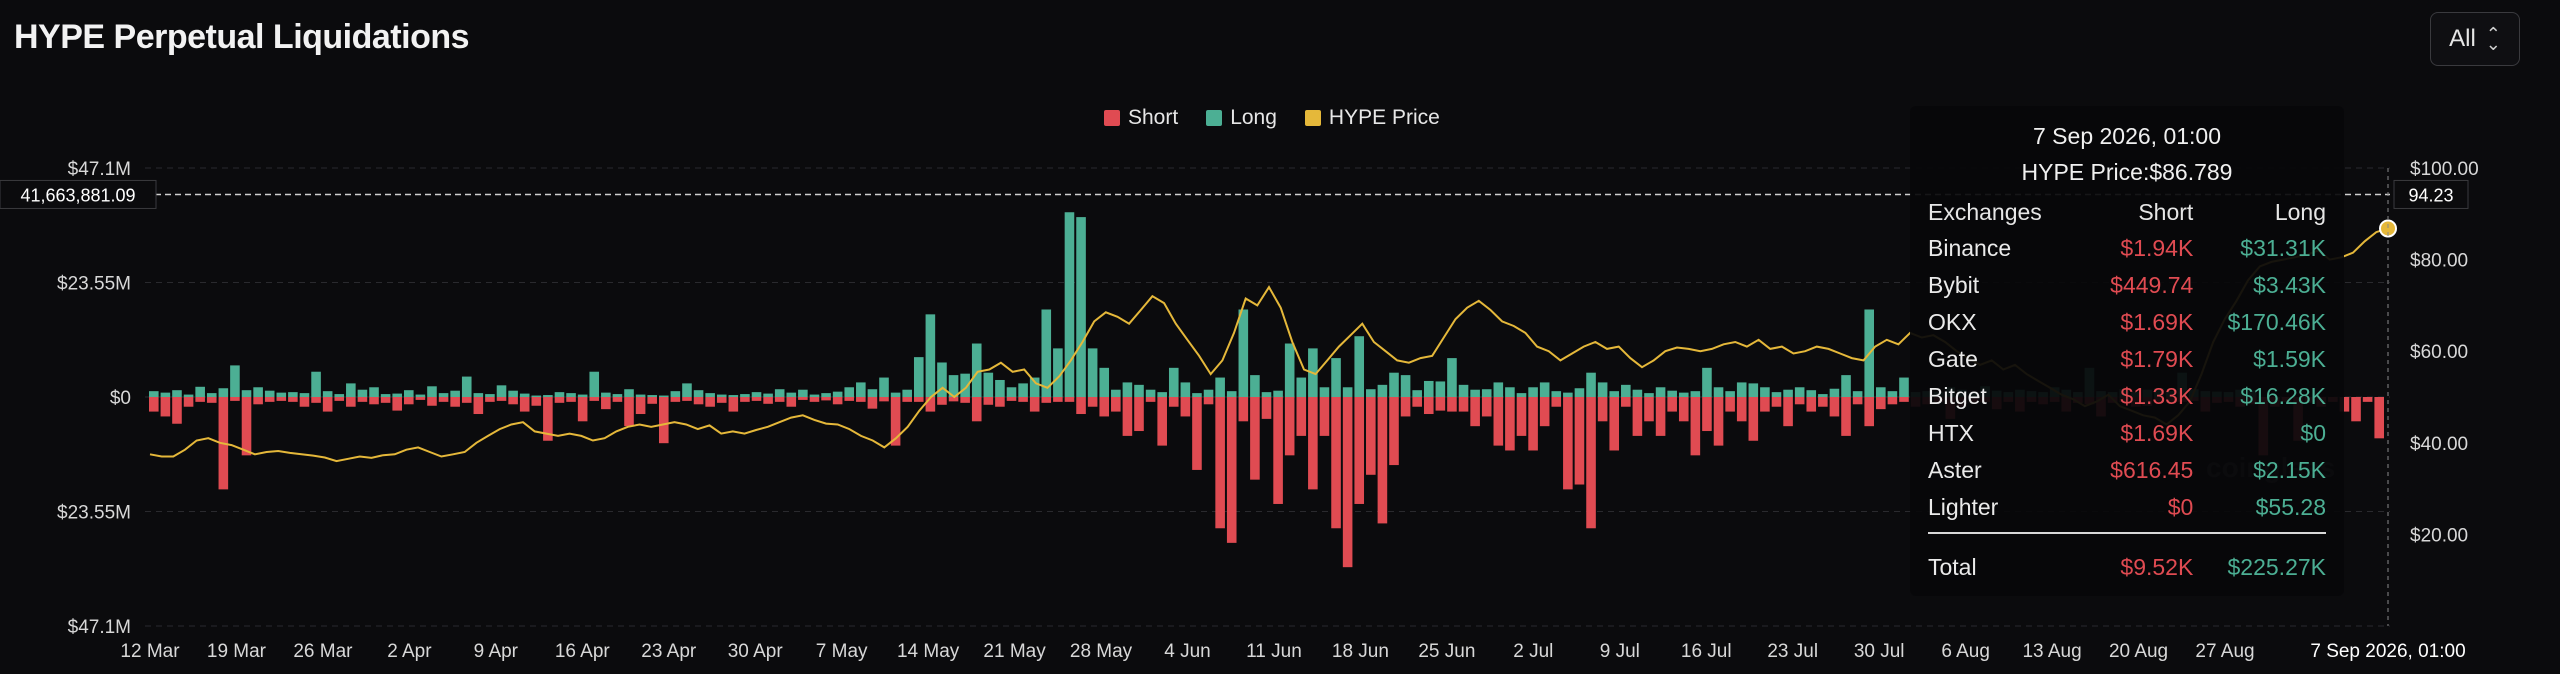 The width and height of the screenshot is (2560, 674). Describe the element at coordinates (2444, 169) in the screenshot. I see `right-axis-tick: $100.00` at that location.